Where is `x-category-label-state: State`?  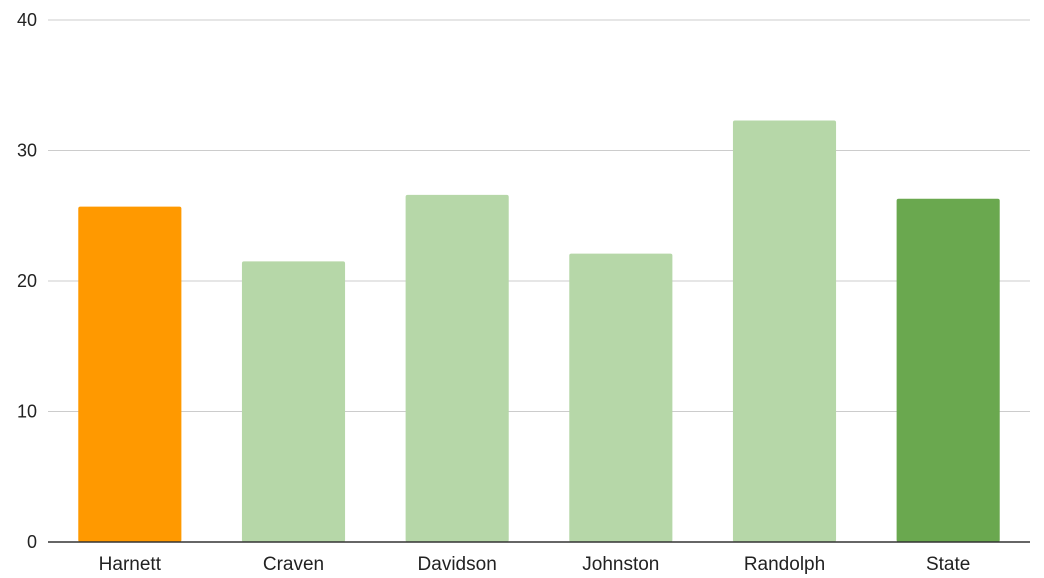
x-category-label-state: State is located at coordinates (948, 564).